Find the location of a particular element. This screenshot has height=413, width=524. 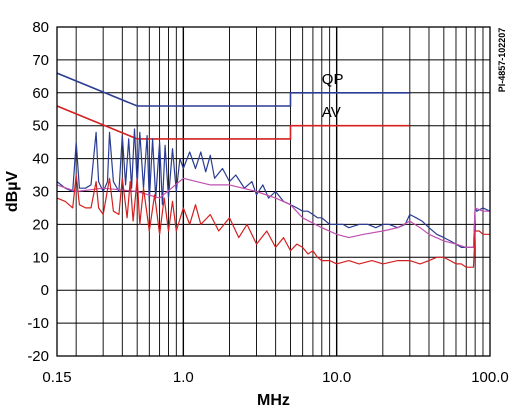

x-tick-label: 100.0 is located at coordinates (490, 377).